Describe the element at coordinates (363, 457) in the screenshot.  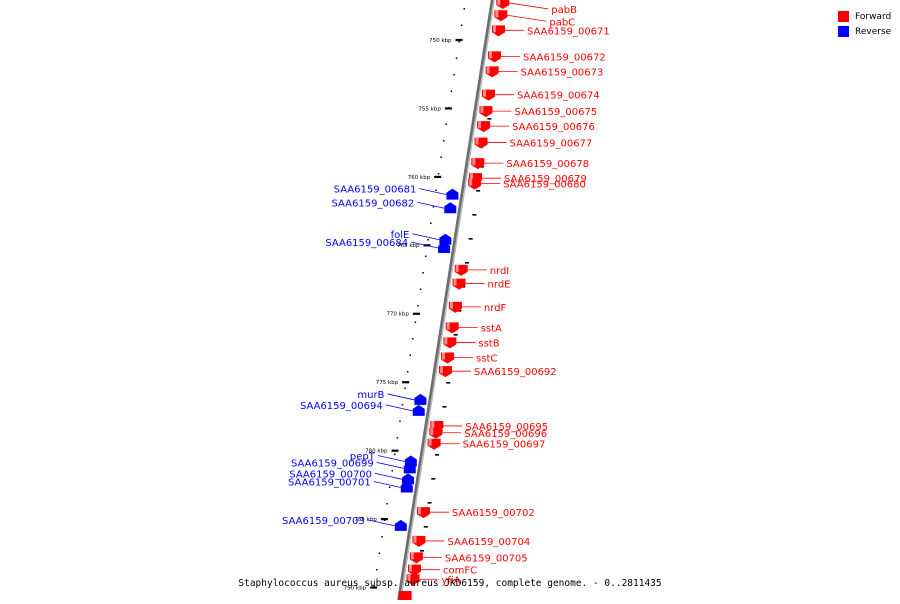
I see `reverse-gene-label: pepT` at that location.